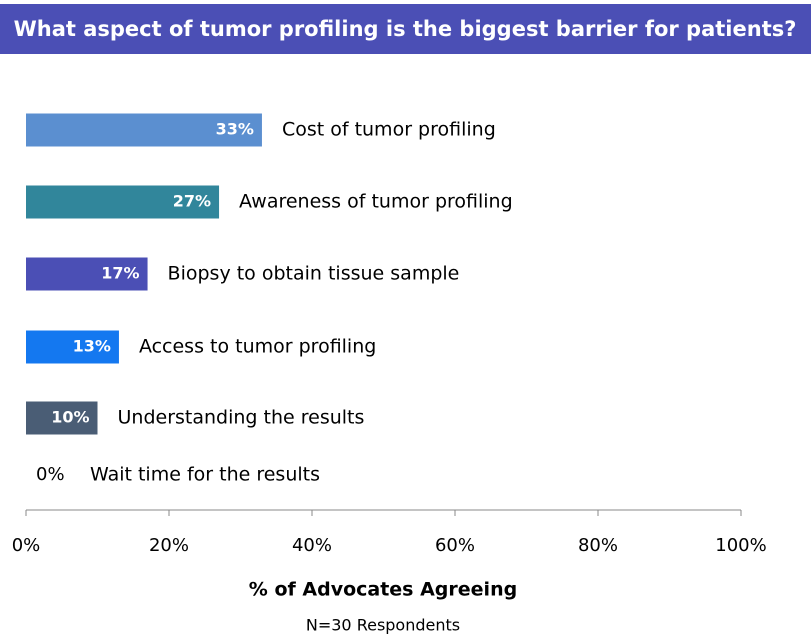  Describe the element at coordinates (314, 274) in the screenshot. I see `category-label: Biopsy to obtain tissue sample` at that location.